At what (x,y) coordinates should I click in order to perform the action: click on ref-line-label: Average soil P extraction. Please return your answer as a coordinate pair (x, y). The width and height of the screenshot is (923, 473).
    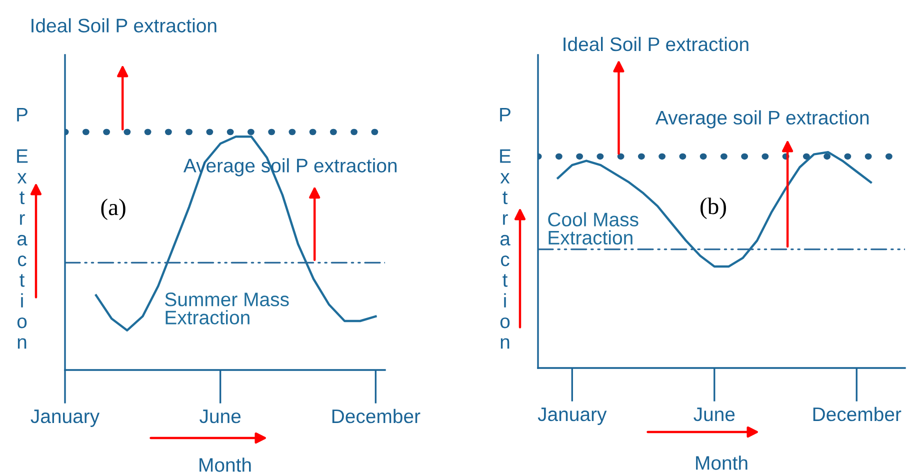
    Looking at the image, I should click on (762, 119).